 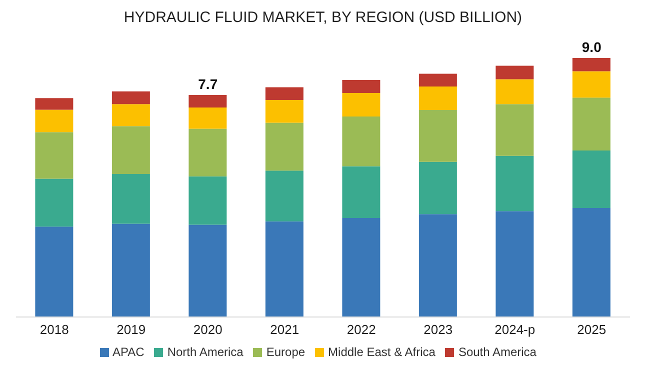 What do you see at coordinates (131, 330) in the screenshot?
I see `x-tick-label: 2019` at bounding box center [131, 330].